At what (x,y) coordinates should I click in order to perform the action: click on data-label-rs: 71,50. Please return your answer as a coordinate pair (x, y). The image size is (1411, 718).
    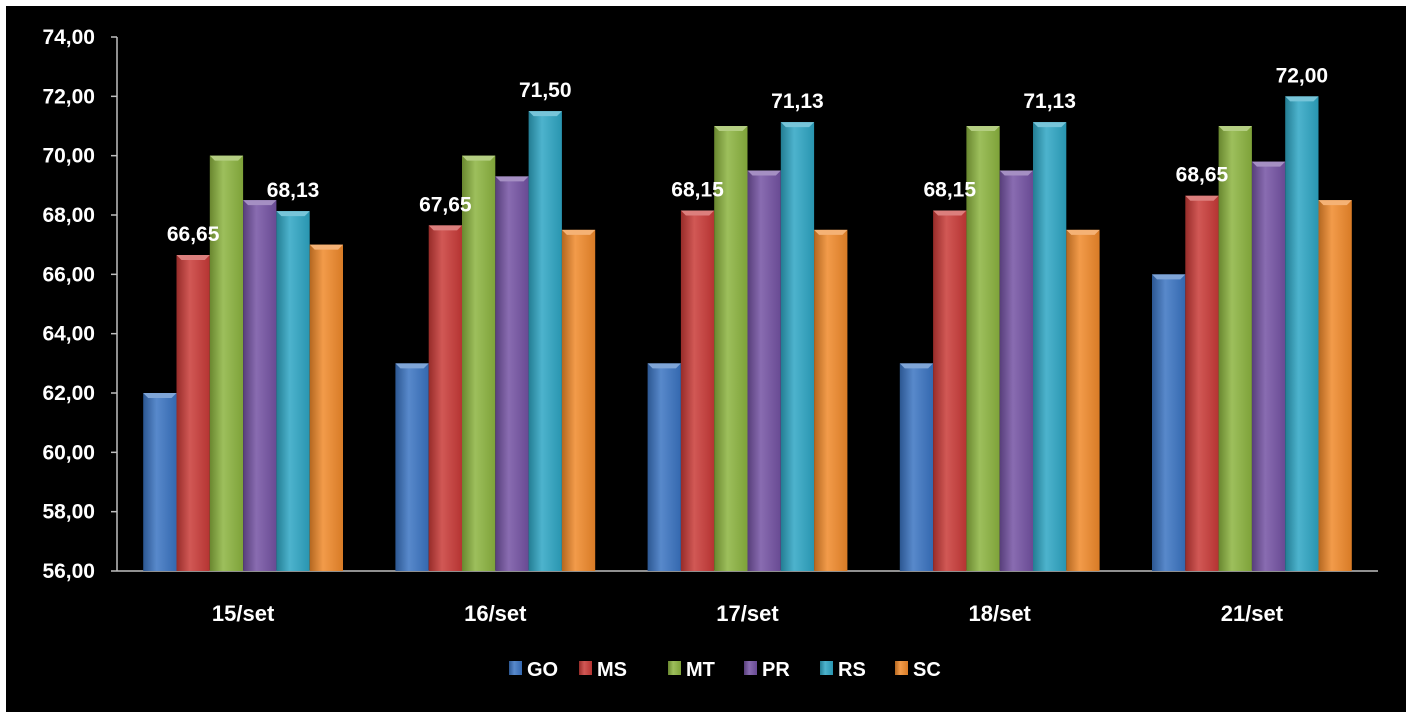
    Looking at the image, I should click on (545, 90).